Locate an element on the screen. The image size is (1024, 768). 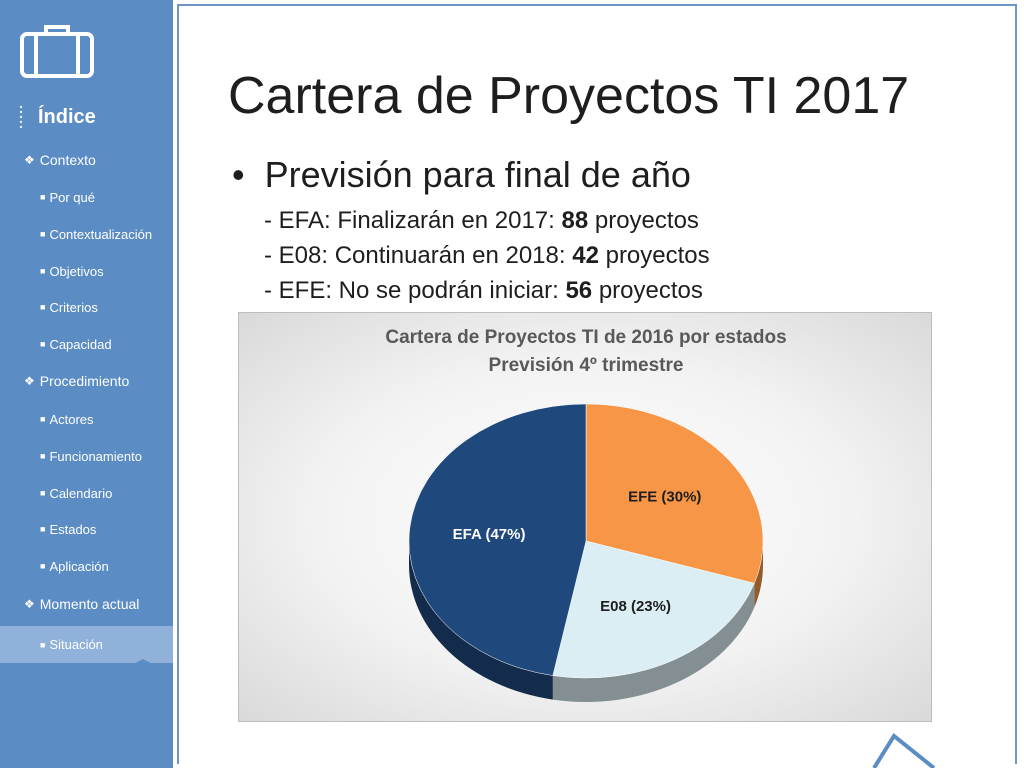
briefcase-icon is located at coordinates (57, 51).